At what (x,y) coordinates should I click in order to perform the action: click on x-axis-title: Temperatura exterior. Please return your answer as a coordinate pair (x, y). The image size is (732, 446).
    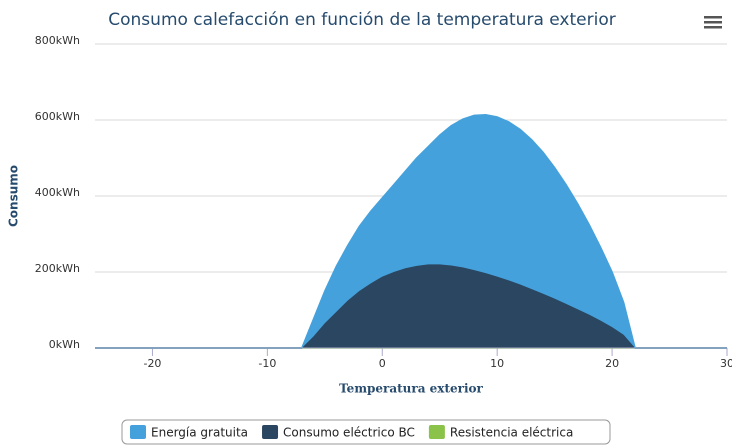
    Looking at the image, I should click on (411, 389).